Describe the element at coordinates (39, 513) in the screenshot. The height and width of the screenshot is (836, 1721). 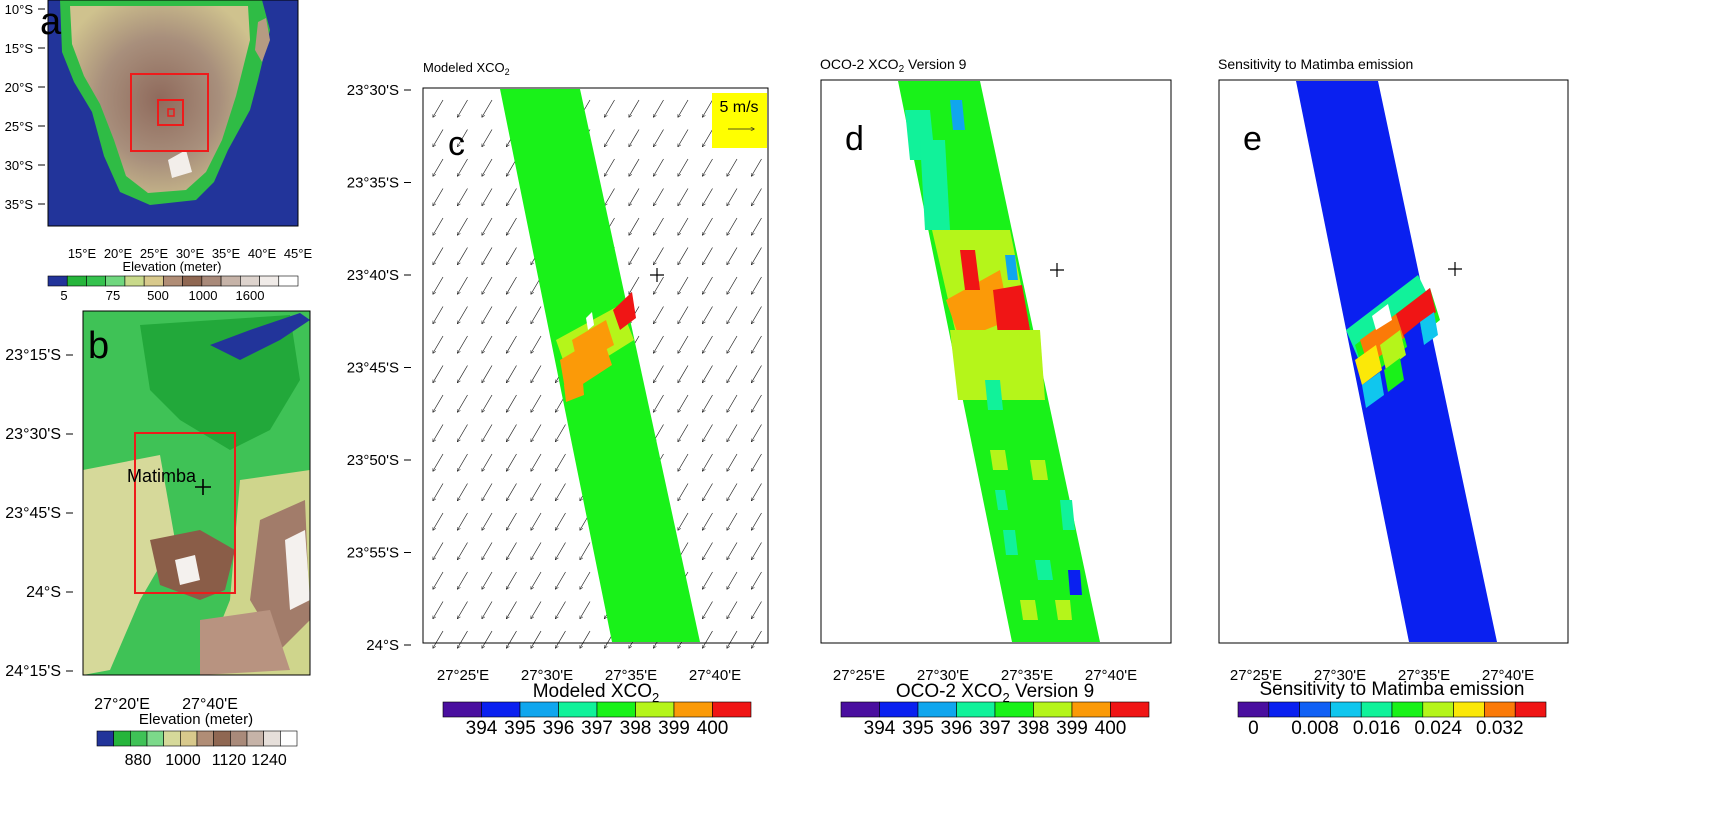
I see `panel-b-lat-ticks: 23°15'S 23°30'S 23°45'S 24°S 24°15'S` at that location.